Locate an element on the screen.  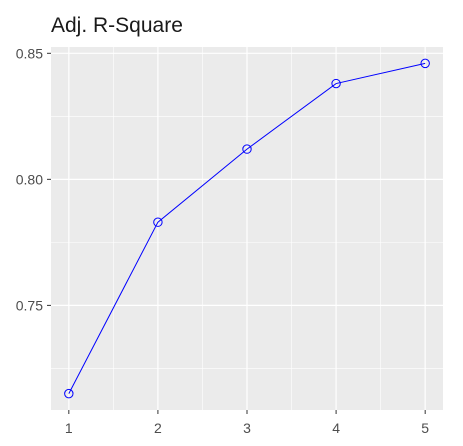
y-tick-label: 0.80 is located at coordinates (29, 179).